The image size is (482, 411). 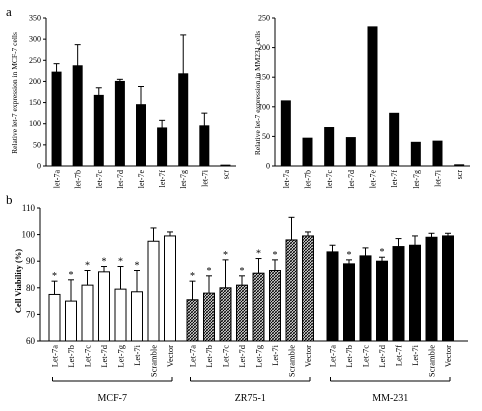 What do you see at coordinates (349, 302) in the screenshot?
I see `bar-MM-231-Let-7b` at bounding box center [349, 302].